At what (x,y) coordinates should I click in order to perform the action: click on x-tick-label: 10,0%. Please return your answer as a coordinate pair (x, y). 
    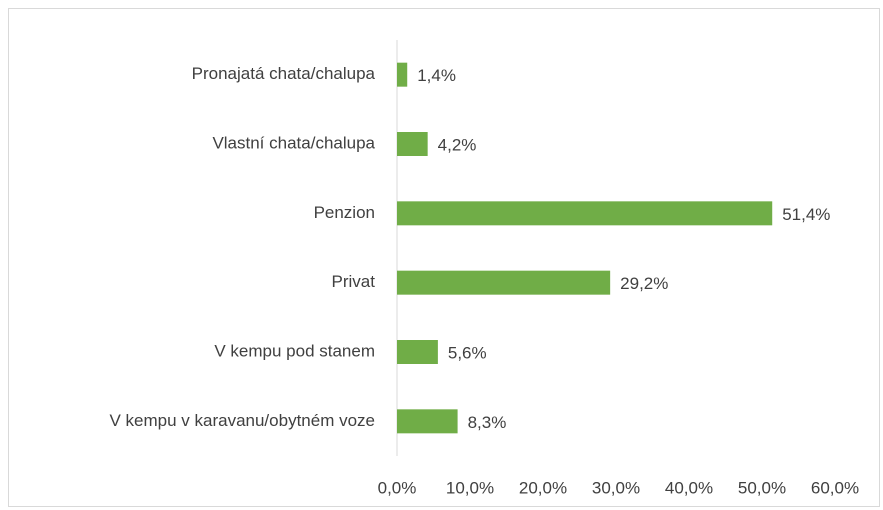
    Looking at the image, I should click on (470, 487).